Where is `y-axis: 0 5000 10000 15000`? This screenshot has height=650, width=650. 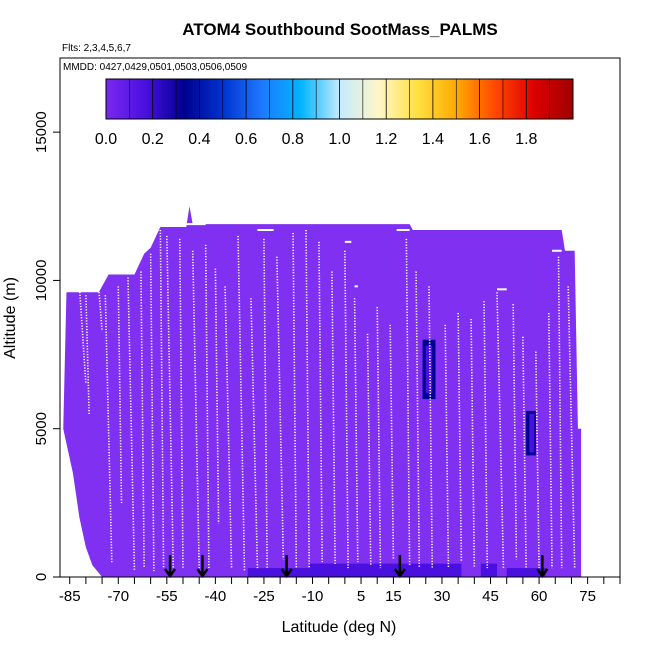 y-axis: 0 5000 10000 15000 is located at coordinates (46, 346).